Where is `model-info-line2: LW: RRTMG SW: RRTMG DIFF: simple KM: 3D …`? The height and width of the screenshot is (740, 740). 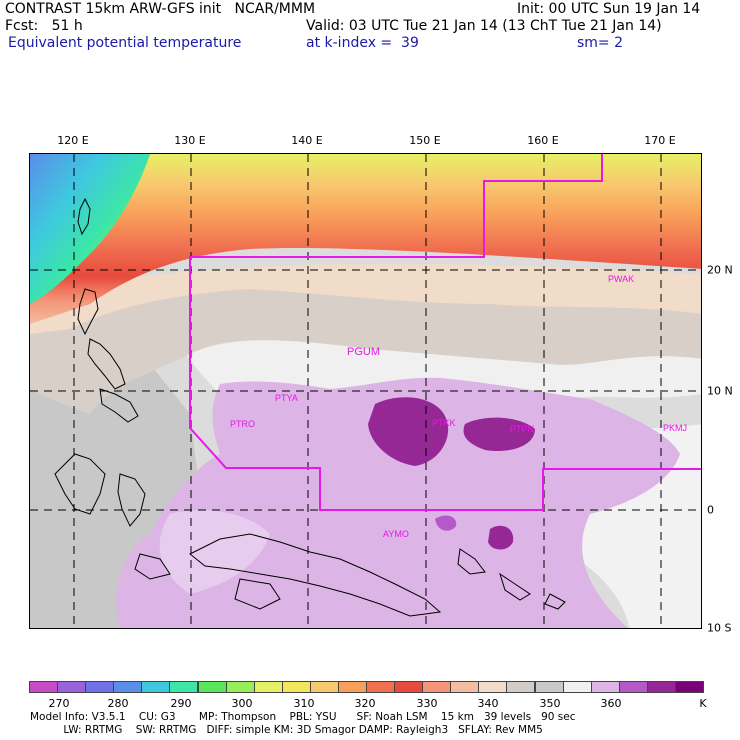
model-info-line2: LW: RRTMG SW: RRTMG DIFF: simple KM: 3D … is located at coordinates (286, 730).